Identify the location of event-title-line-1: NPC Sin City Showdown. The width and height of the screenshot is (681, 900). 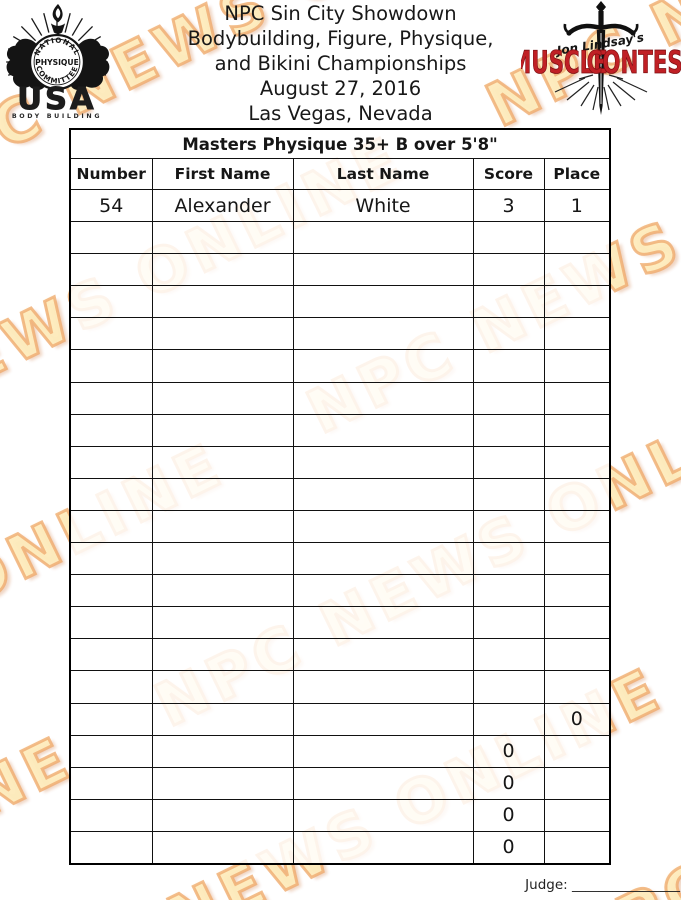
(340, 13).